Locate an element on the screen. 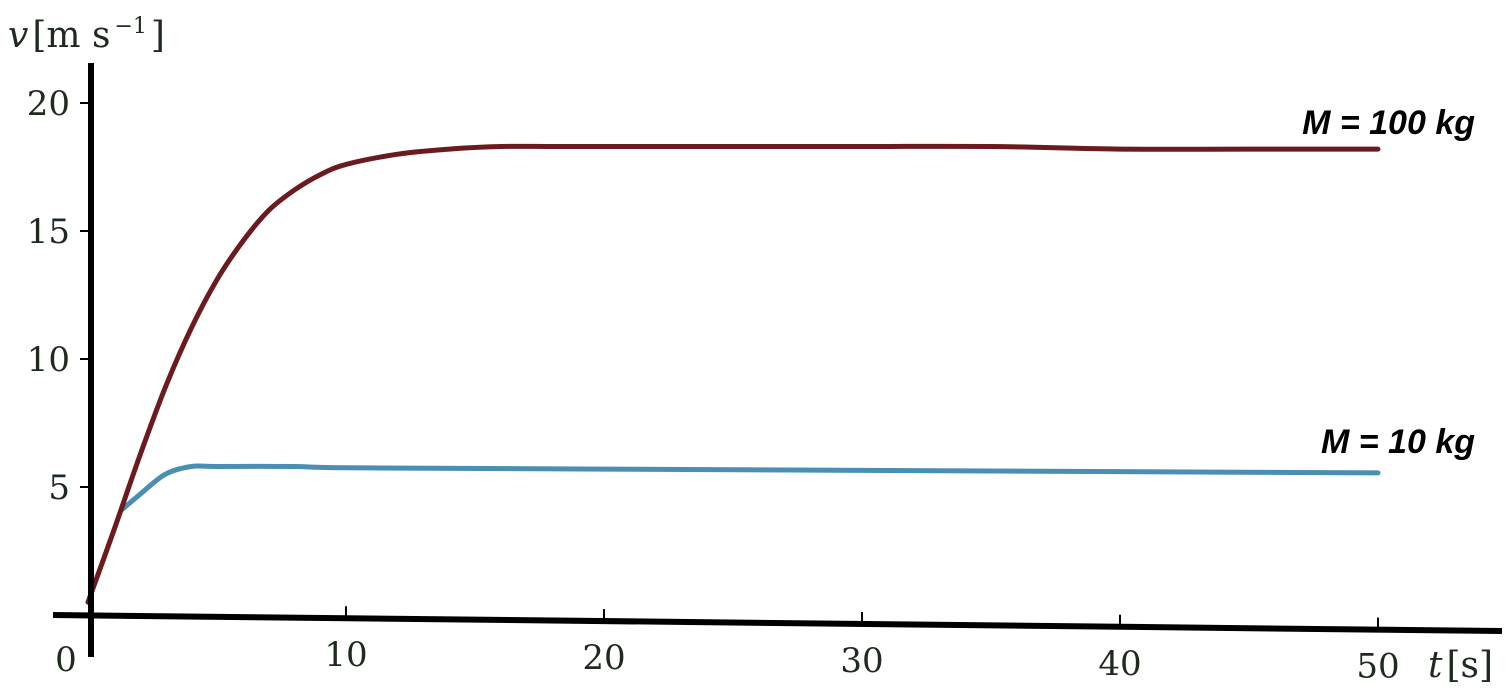  x-axis-label: t [s] is located at coordinates (1460, 665).